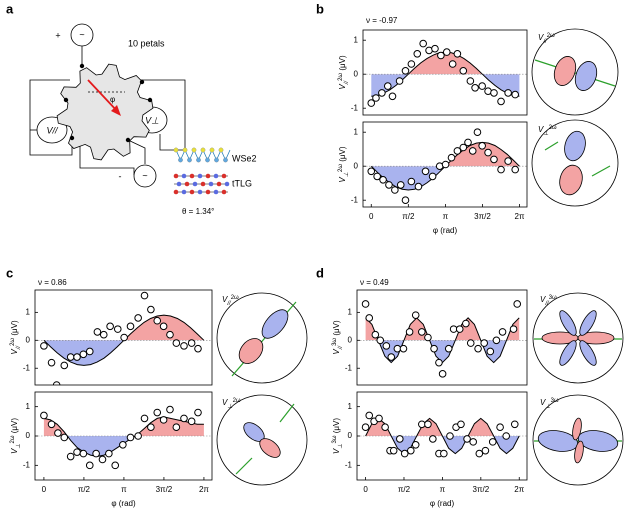 The width and height of the screenshot is (640, 520). What do you see at coordinates (10, 8) in the screenshot?
I see `panel-label: a` at bounding box center [10, 8].